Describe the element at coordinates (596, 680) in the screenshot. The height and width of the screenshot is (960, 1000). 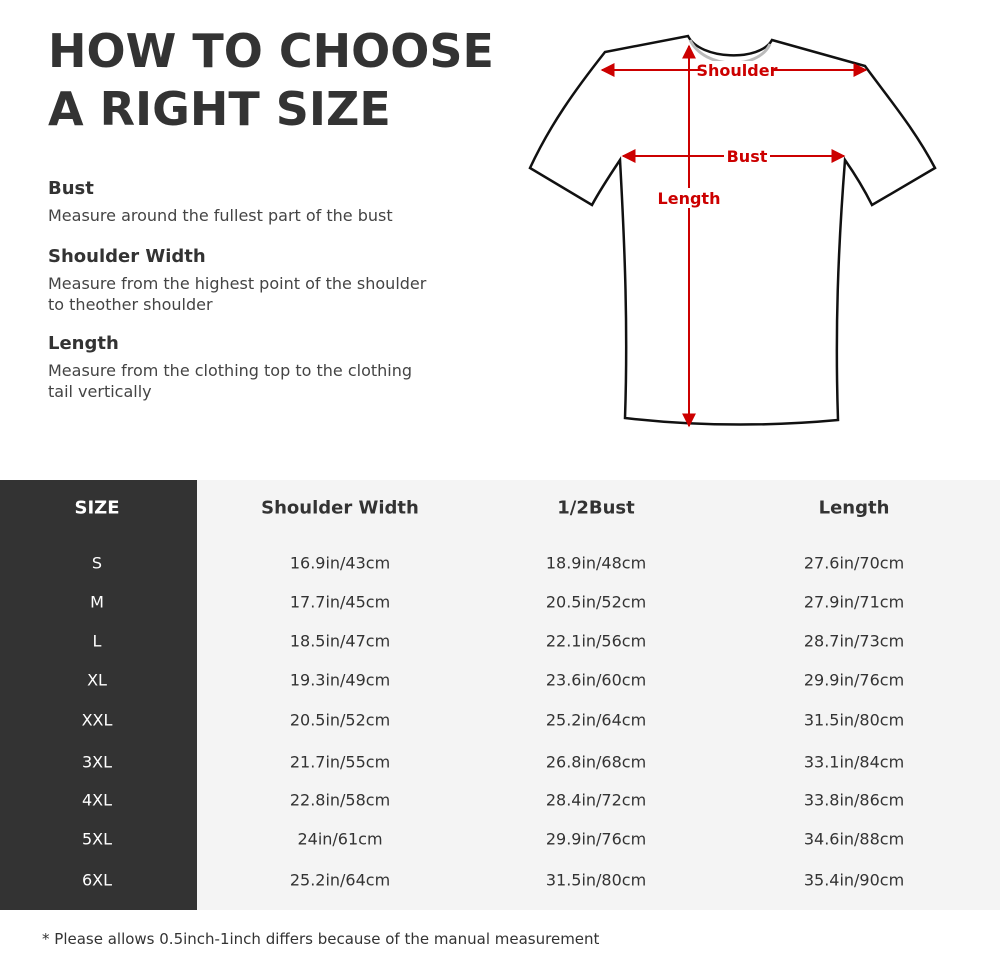
I see `table-cell: 23.6in/60cm` at that location.